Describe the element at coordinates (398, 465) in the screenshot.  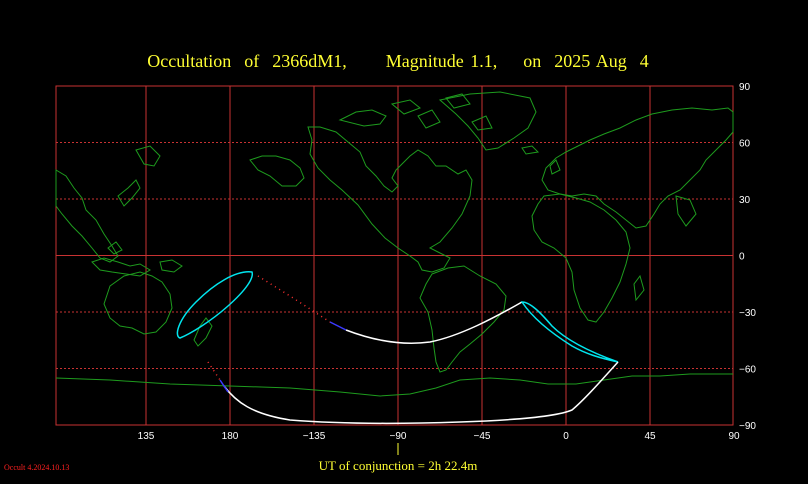
I see `conjunction-time: UT of conjunction = 2h 22.4m` at that location.